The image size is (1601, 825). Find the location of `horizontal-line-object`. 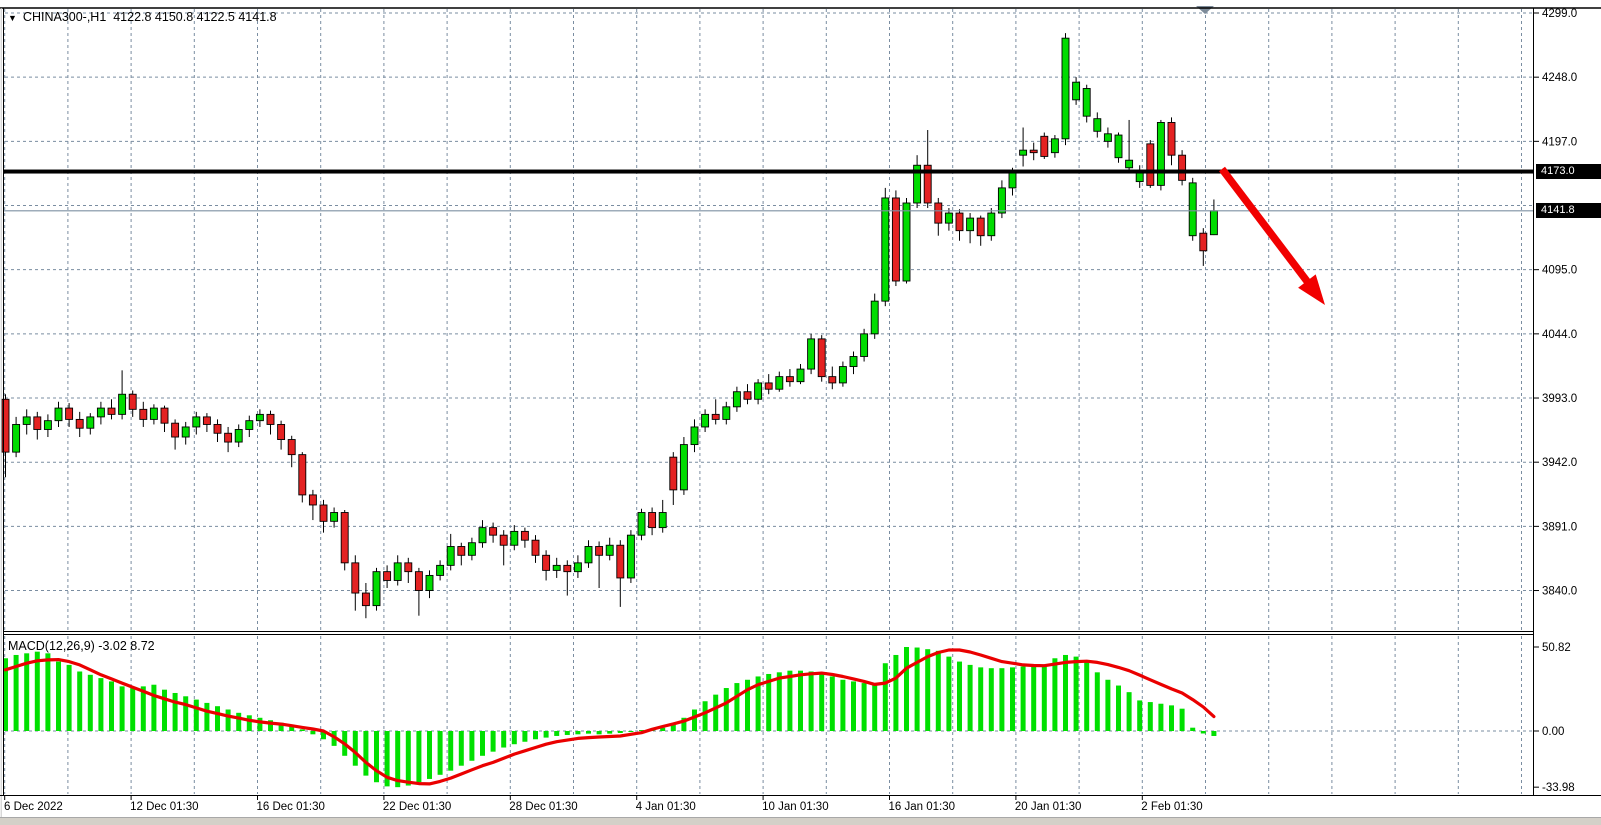

horizontal-line-object is located at coordinates (768, 171).